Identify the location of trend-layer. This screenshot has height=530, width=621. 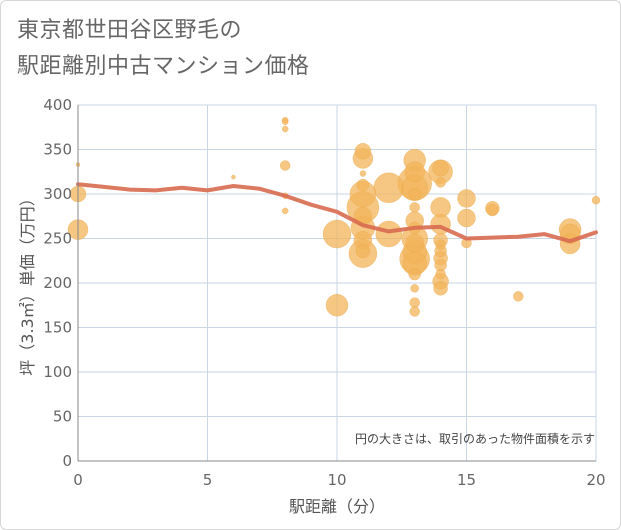
(337, 213).